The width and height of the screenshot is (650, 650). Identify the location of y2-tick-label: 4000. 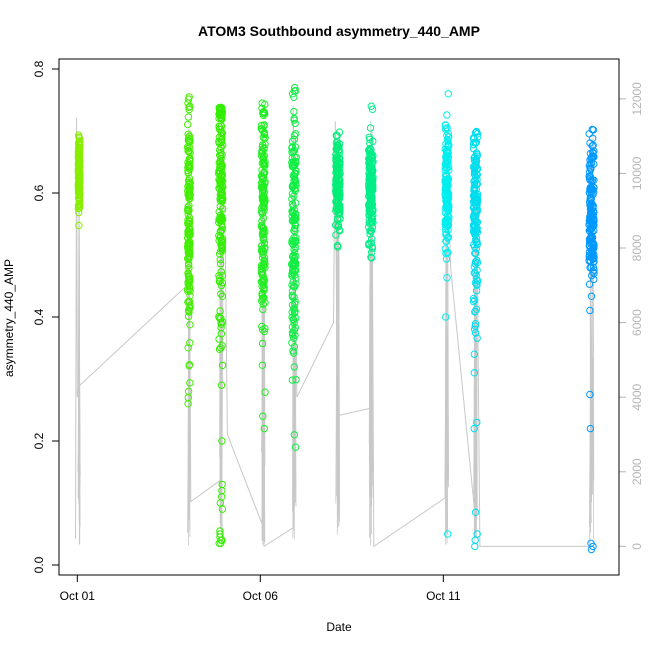
(637, 397).